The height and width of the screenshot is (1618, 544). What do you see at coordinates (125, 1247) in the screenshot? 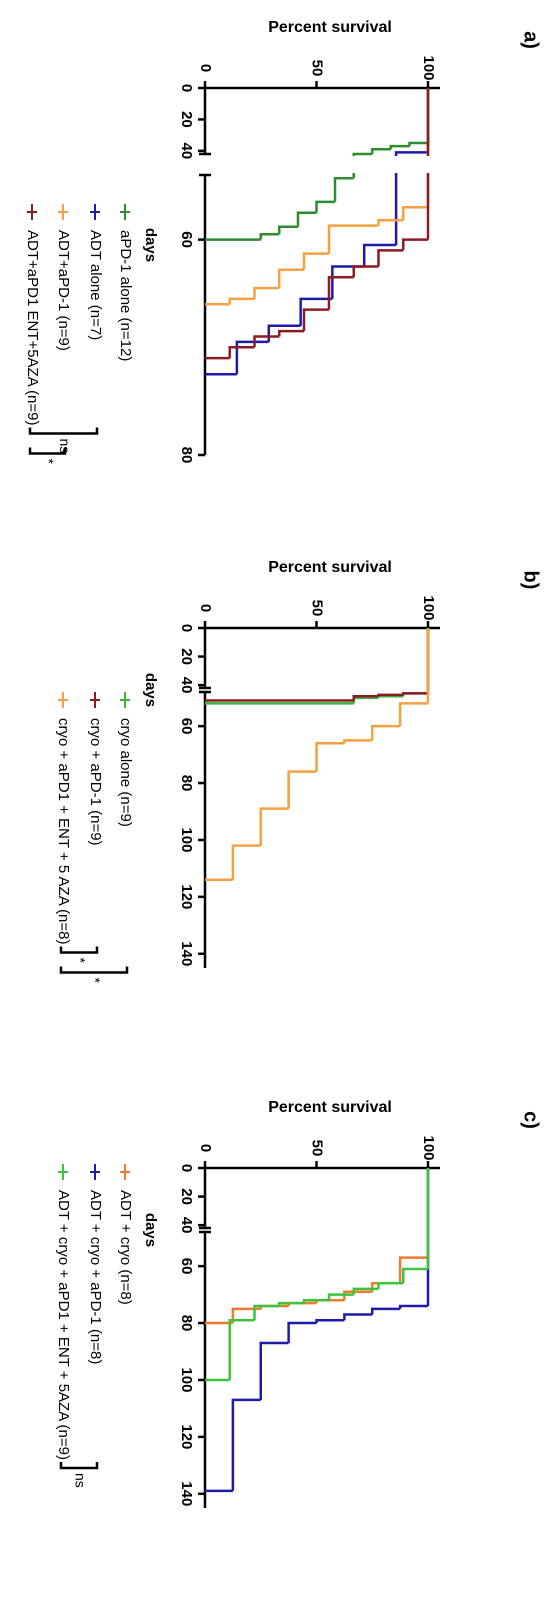
I see `legend-label: ADT + cryo (n=8)` at bounding box center [125, 1247].